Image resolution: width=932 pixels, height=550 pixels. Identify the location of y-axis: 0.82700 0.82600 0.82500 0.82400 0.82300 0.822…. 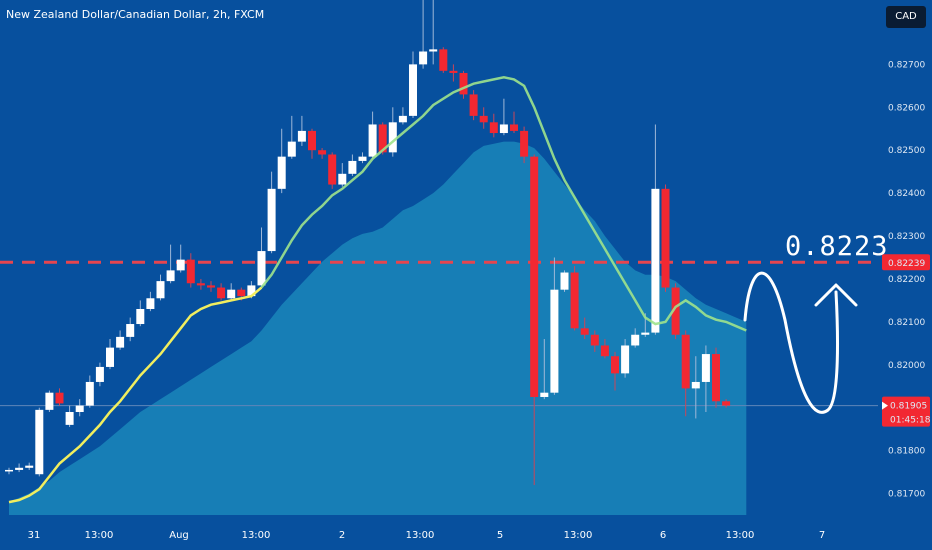
(906, 280).